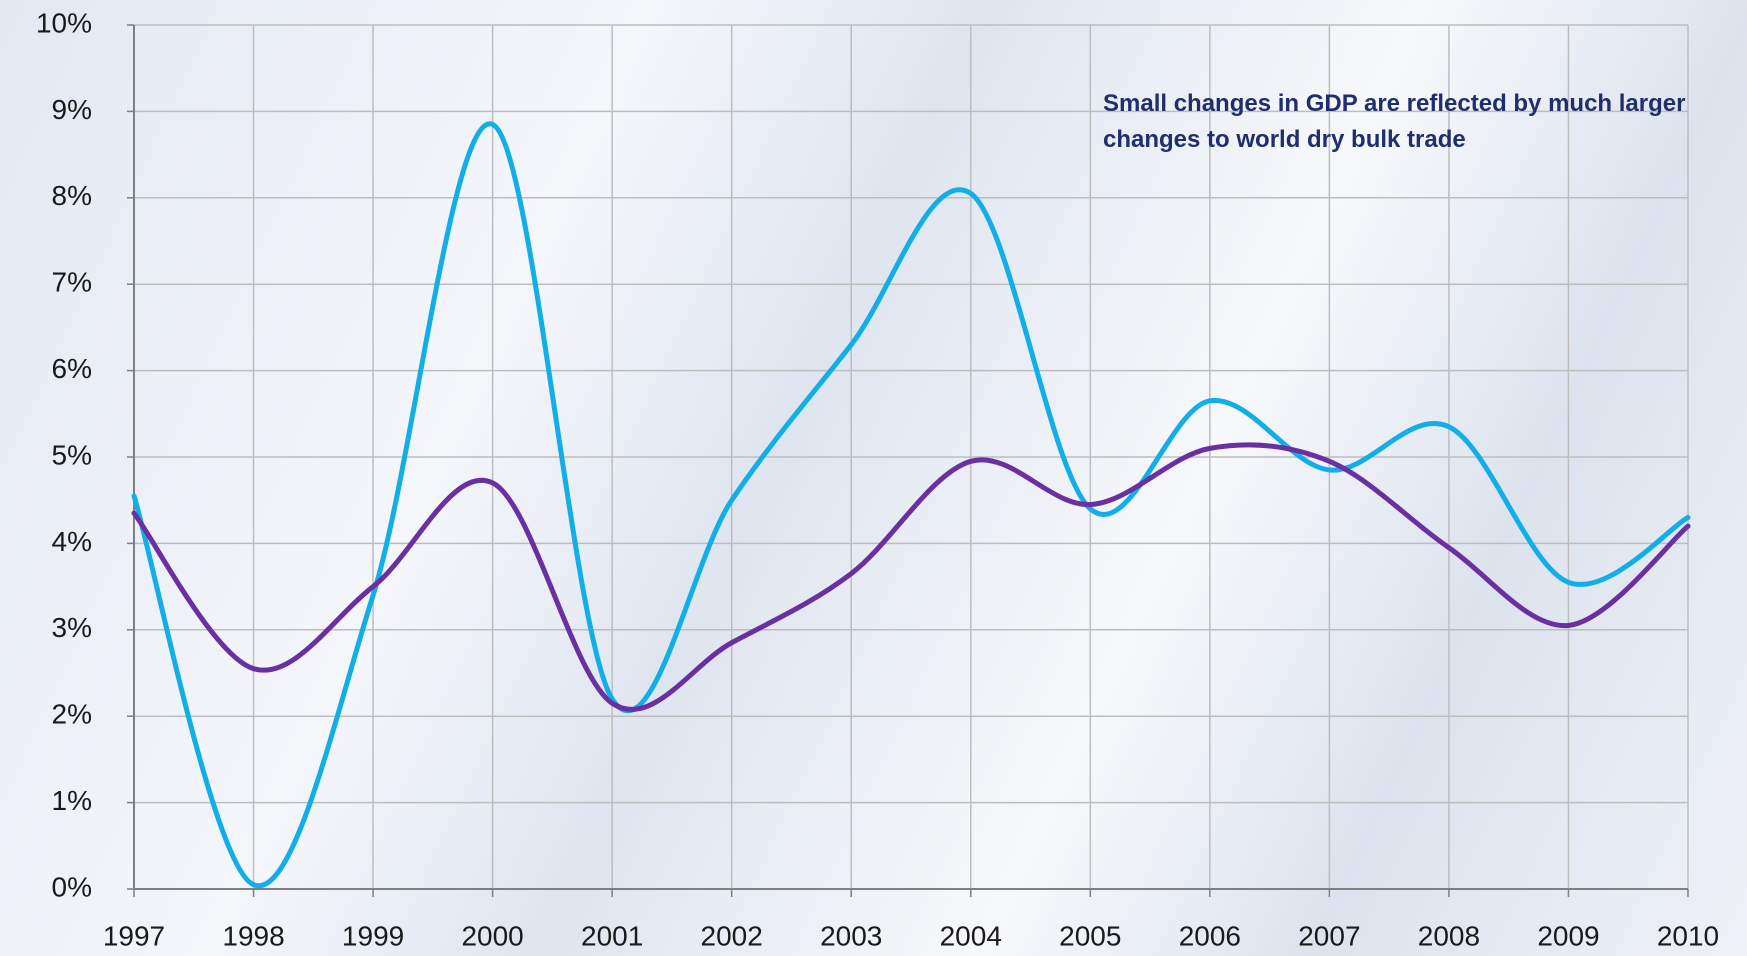 This screenshot has width=1747, height=956. What do you see at coordinates (72, 109) in the screenshot?
I see `y-tick-label: 9%` at bounding box center [72, 109].